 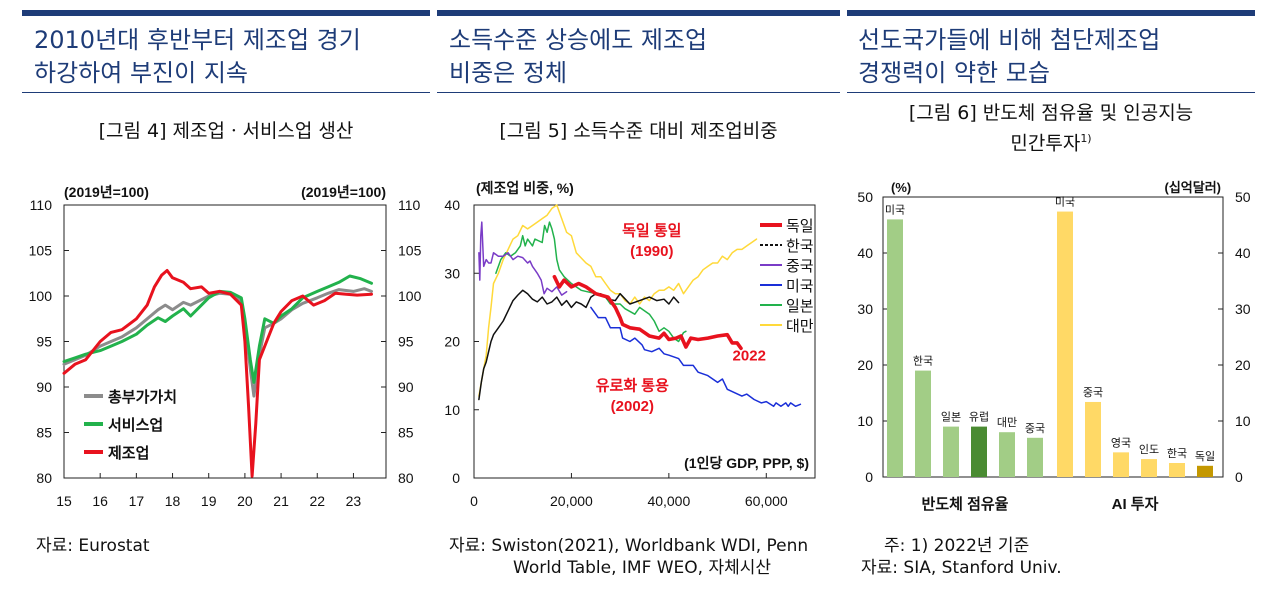 What do you see at coordinates (173, 501) in the screenshot?
I see `x-tick-label: 18` at bounding box center [173, 501].